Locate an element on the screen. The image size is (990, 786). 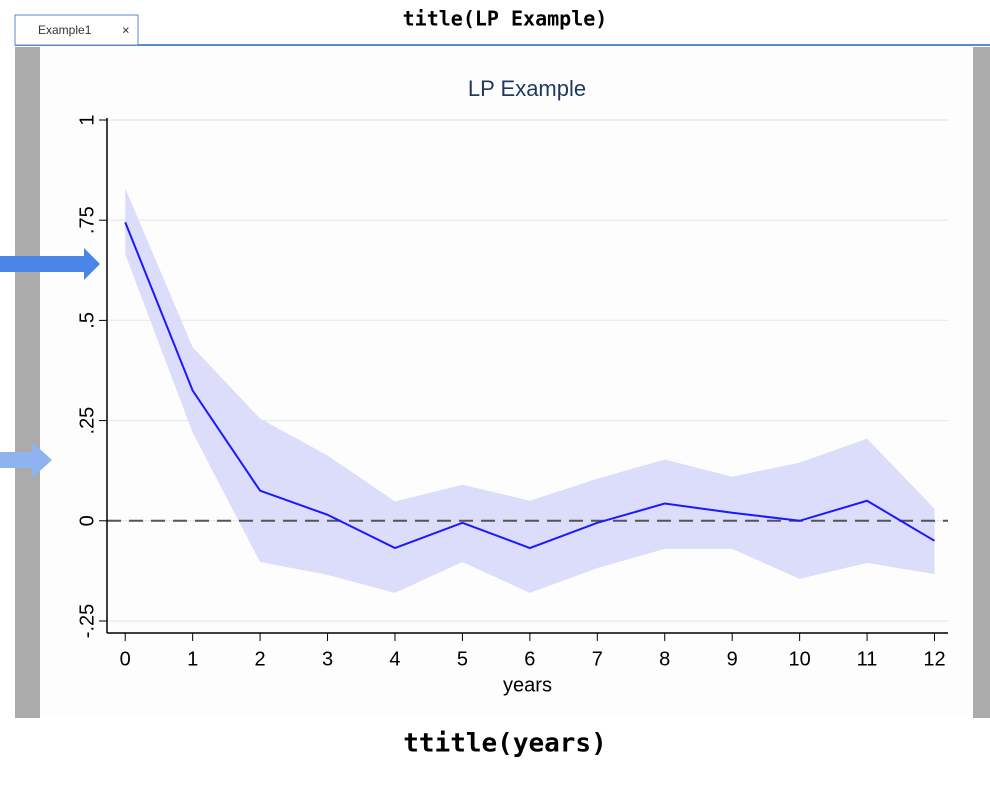
y-tick-label: 0 is located at coordinates (87, 520).